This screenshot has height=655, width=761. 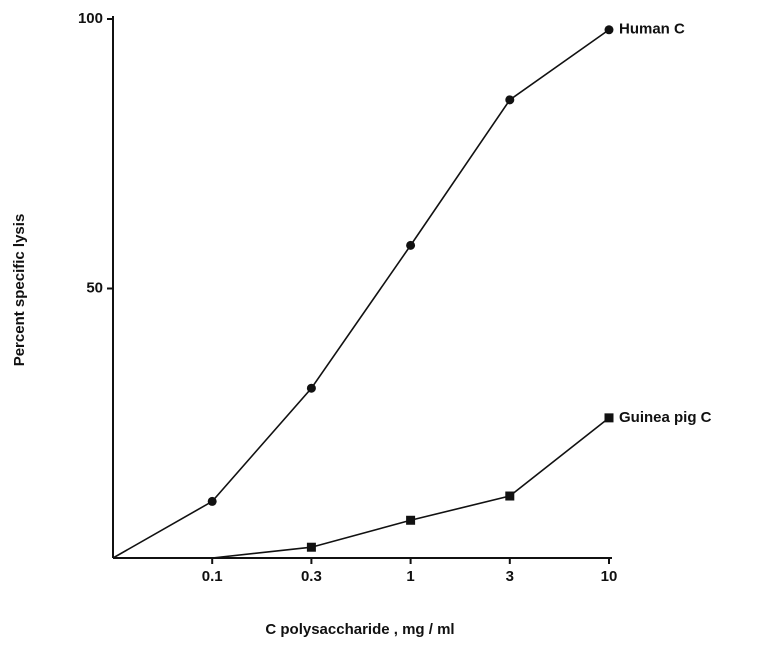 What do you see at coordinates (410, 576) in the screenshot?
I see `x-tick-label: 1` at bounding box center [410, 576].